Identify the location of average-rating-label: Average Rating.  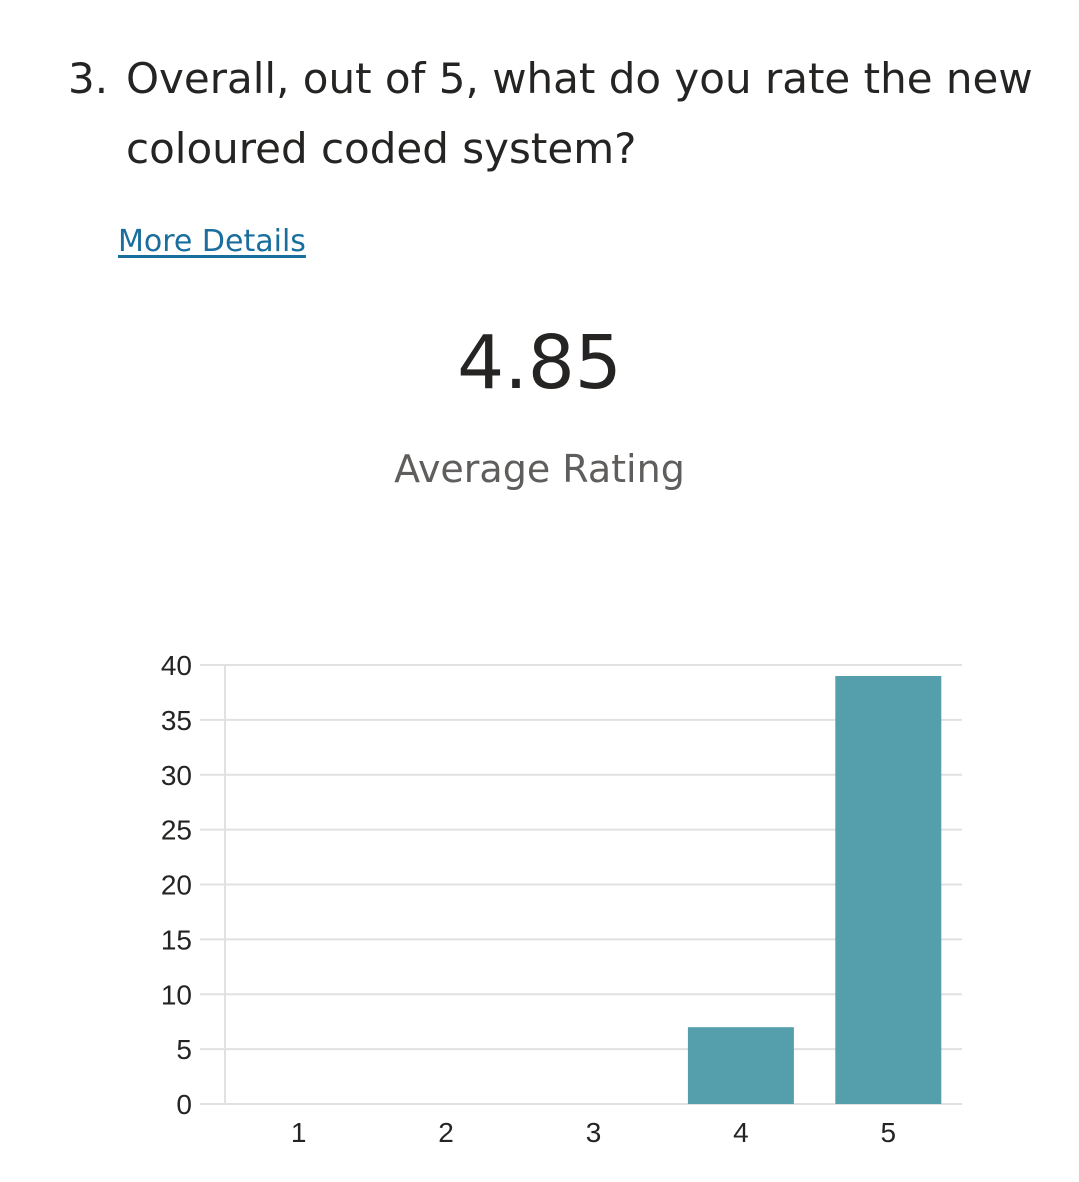
(539, 469).